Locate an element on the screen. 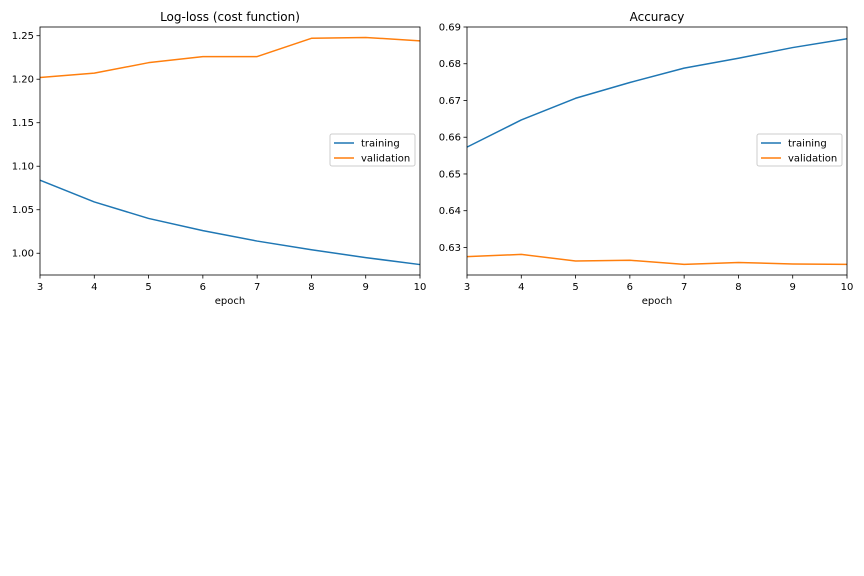 The height and width of the screenshot is (576, 864). y-tick-label: 1.05 is located at coordinates (23, 210).